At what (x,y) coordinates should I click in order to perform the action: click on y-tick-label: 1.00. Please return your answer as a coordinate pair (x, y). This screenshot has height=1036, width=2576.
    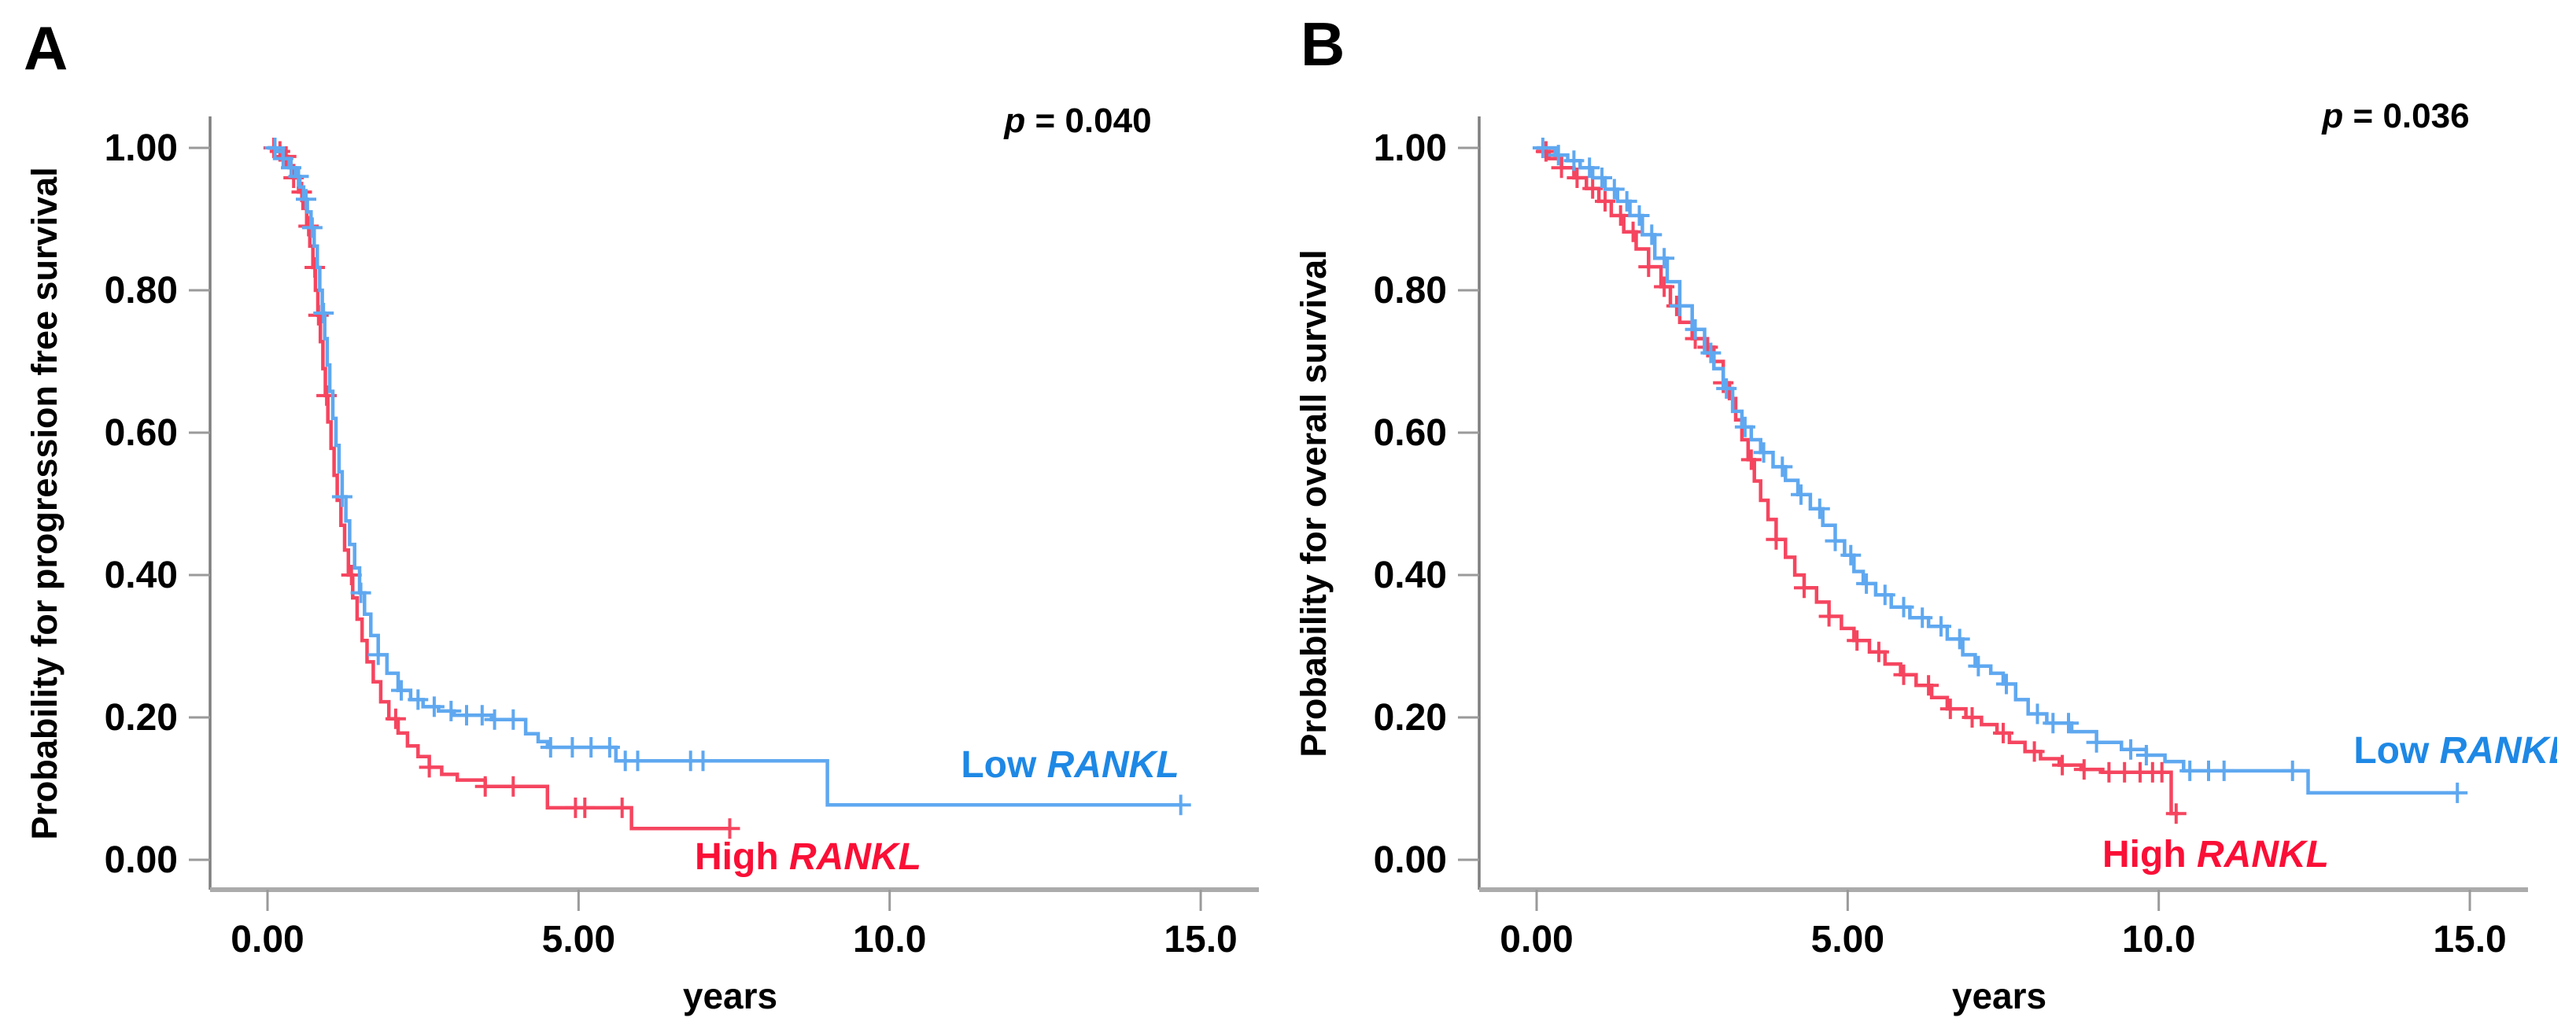
    Looking at the image, I should click on (1410, 148).